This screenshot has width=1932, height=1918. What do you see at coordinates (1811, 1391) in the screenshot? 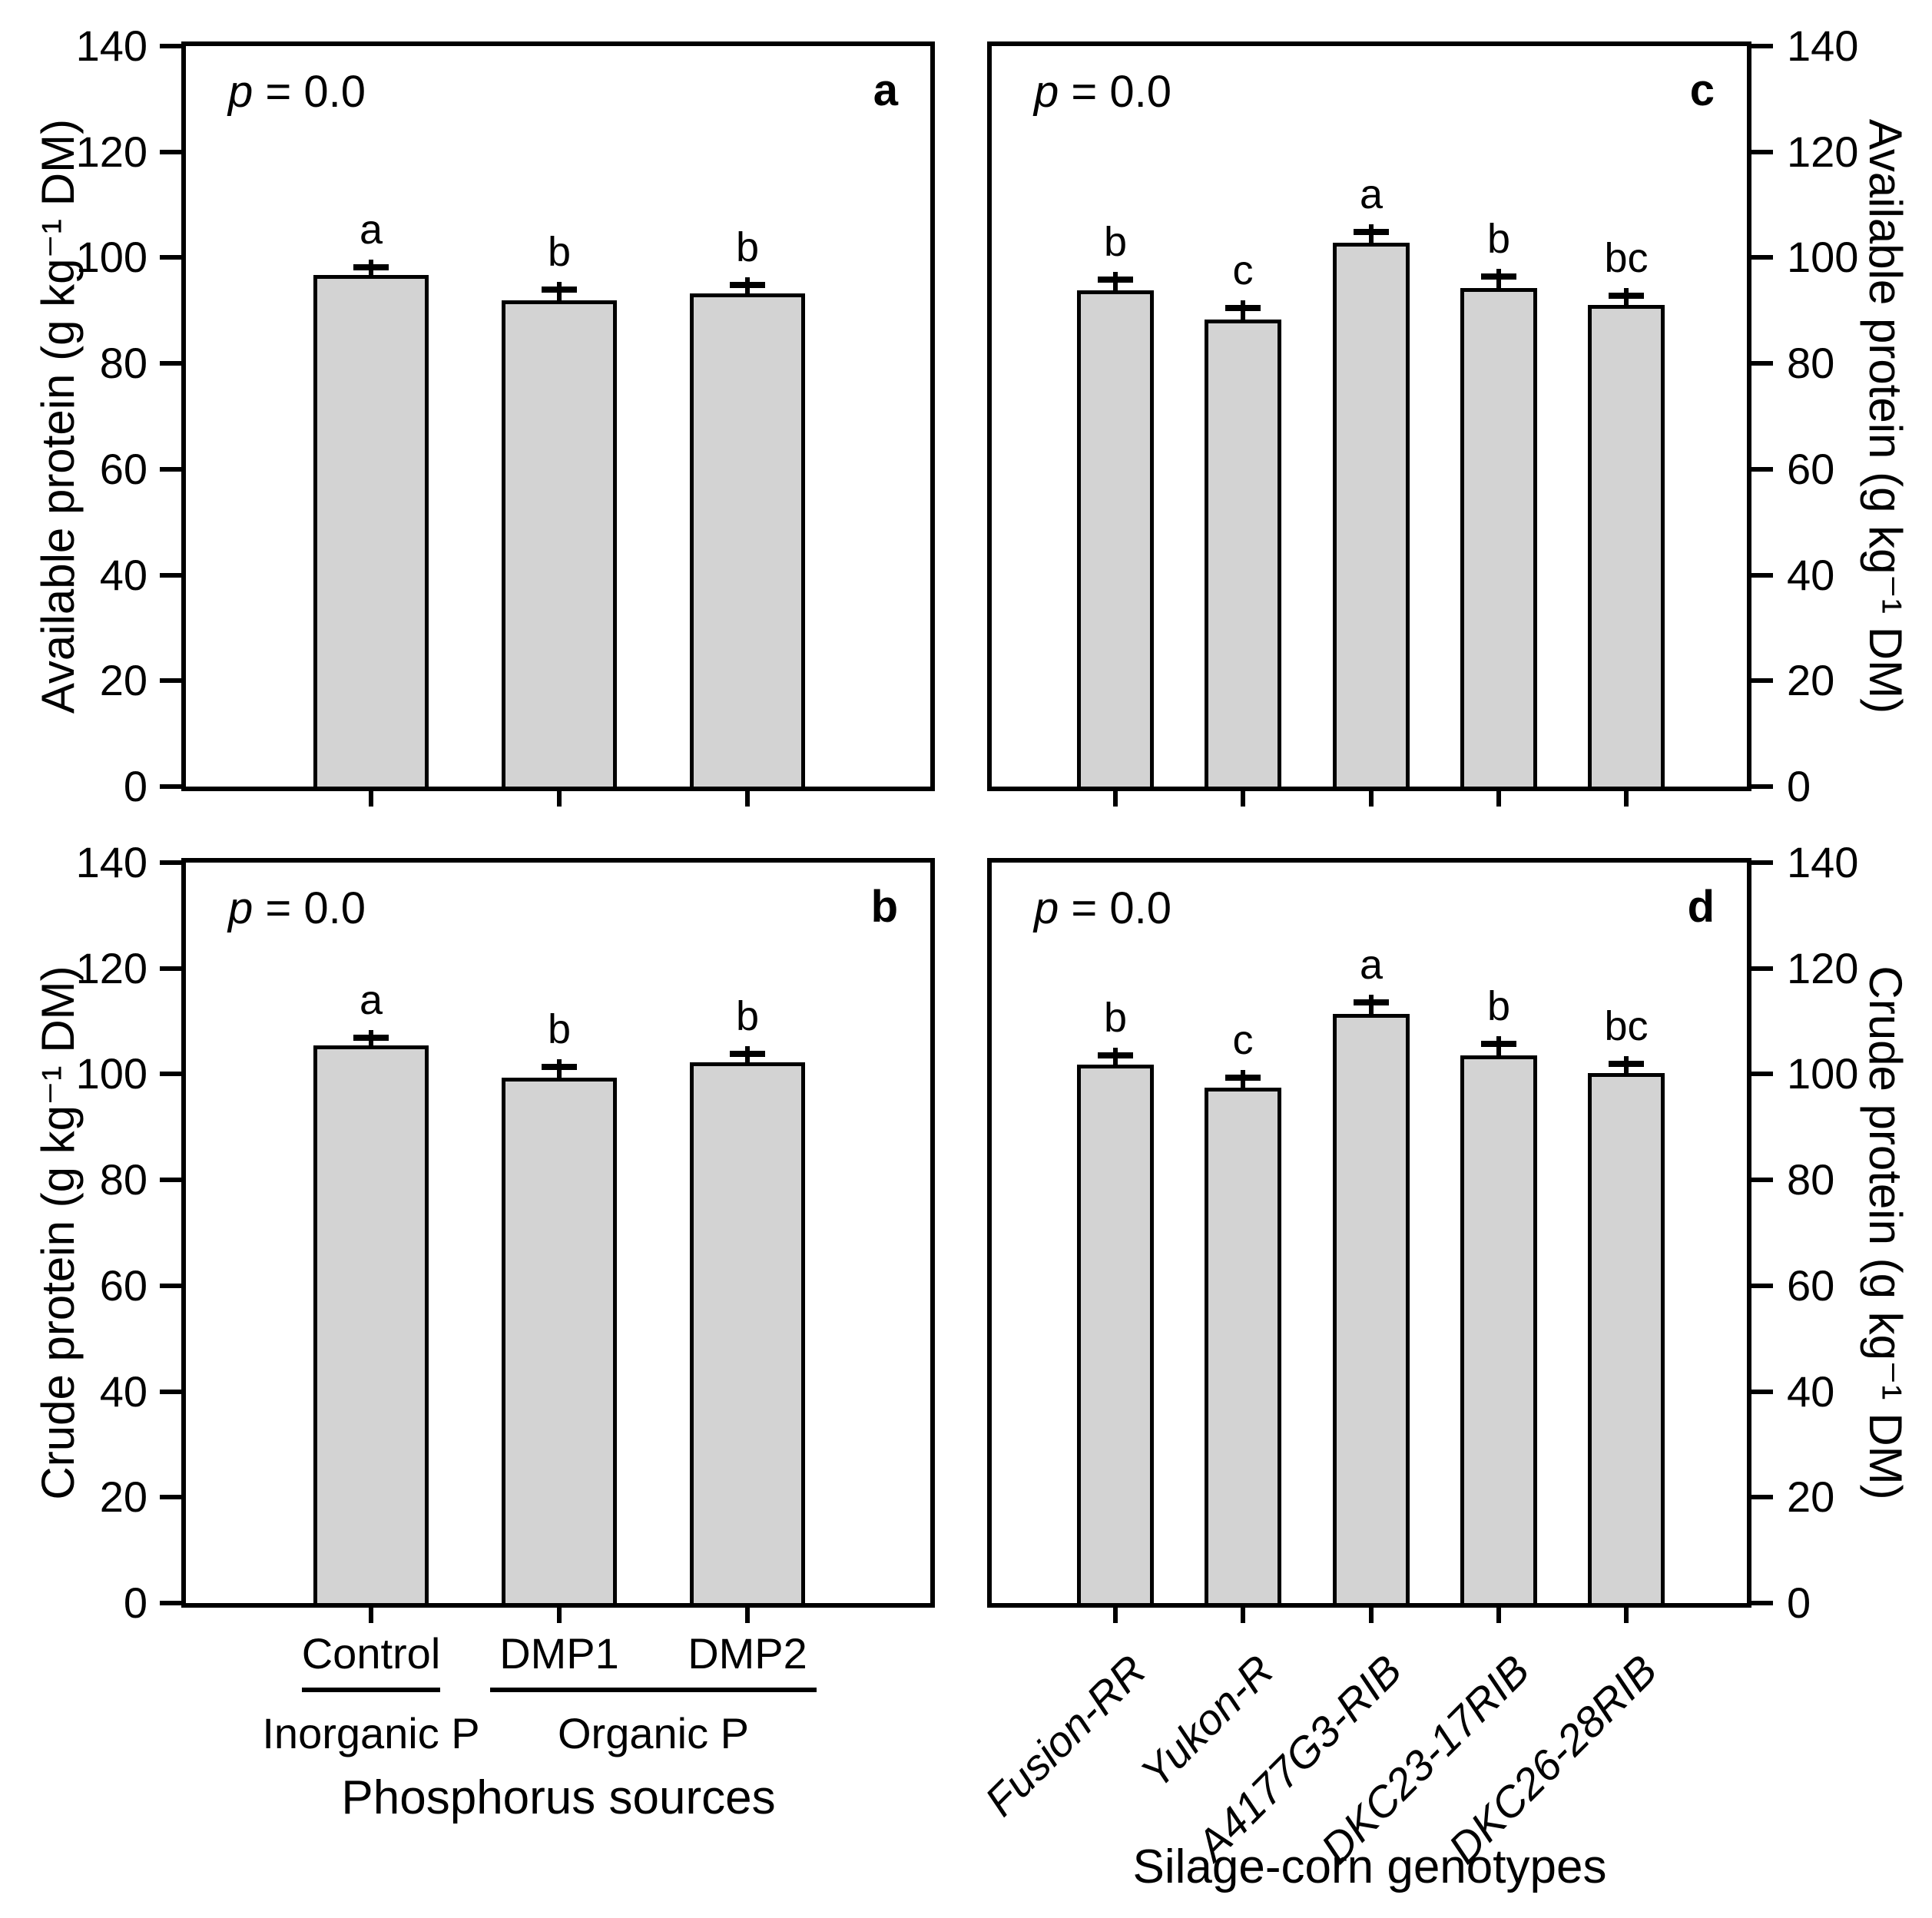
I see `y-axis-tick-label: 40` at bounding box center [1811, 1391].